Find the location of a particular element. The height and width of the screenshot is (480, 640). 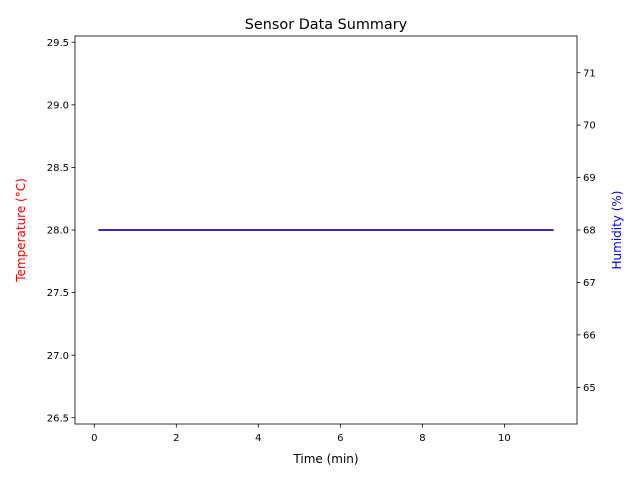

x-tick-label: 8 is located at coordinates (422, 438).